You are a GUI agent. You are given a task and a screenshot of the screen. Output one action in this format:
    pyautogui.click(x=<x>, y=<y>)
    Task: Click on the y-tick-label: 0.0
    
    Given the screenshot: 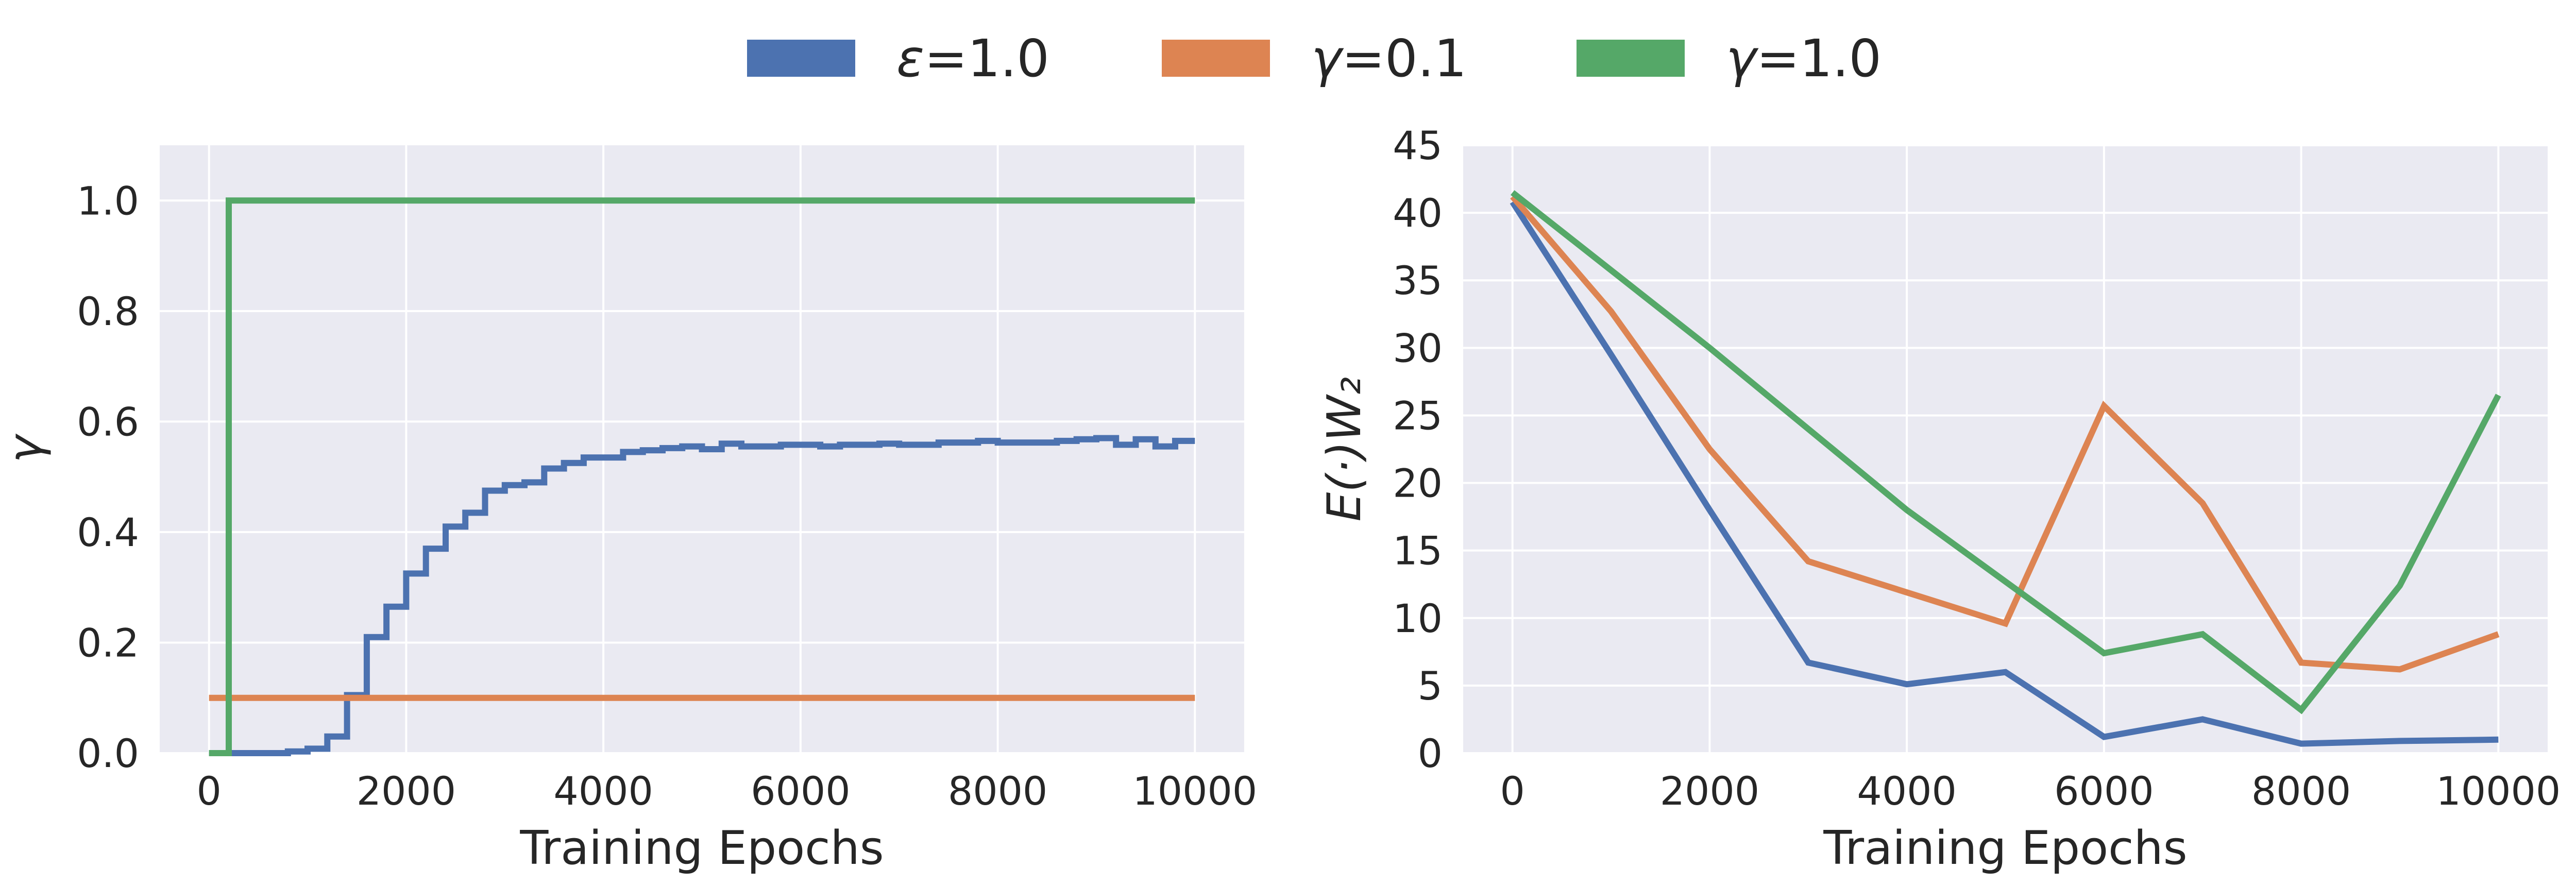 What is the action you would take?
    pyautogui.click(x=108, y=753)
    